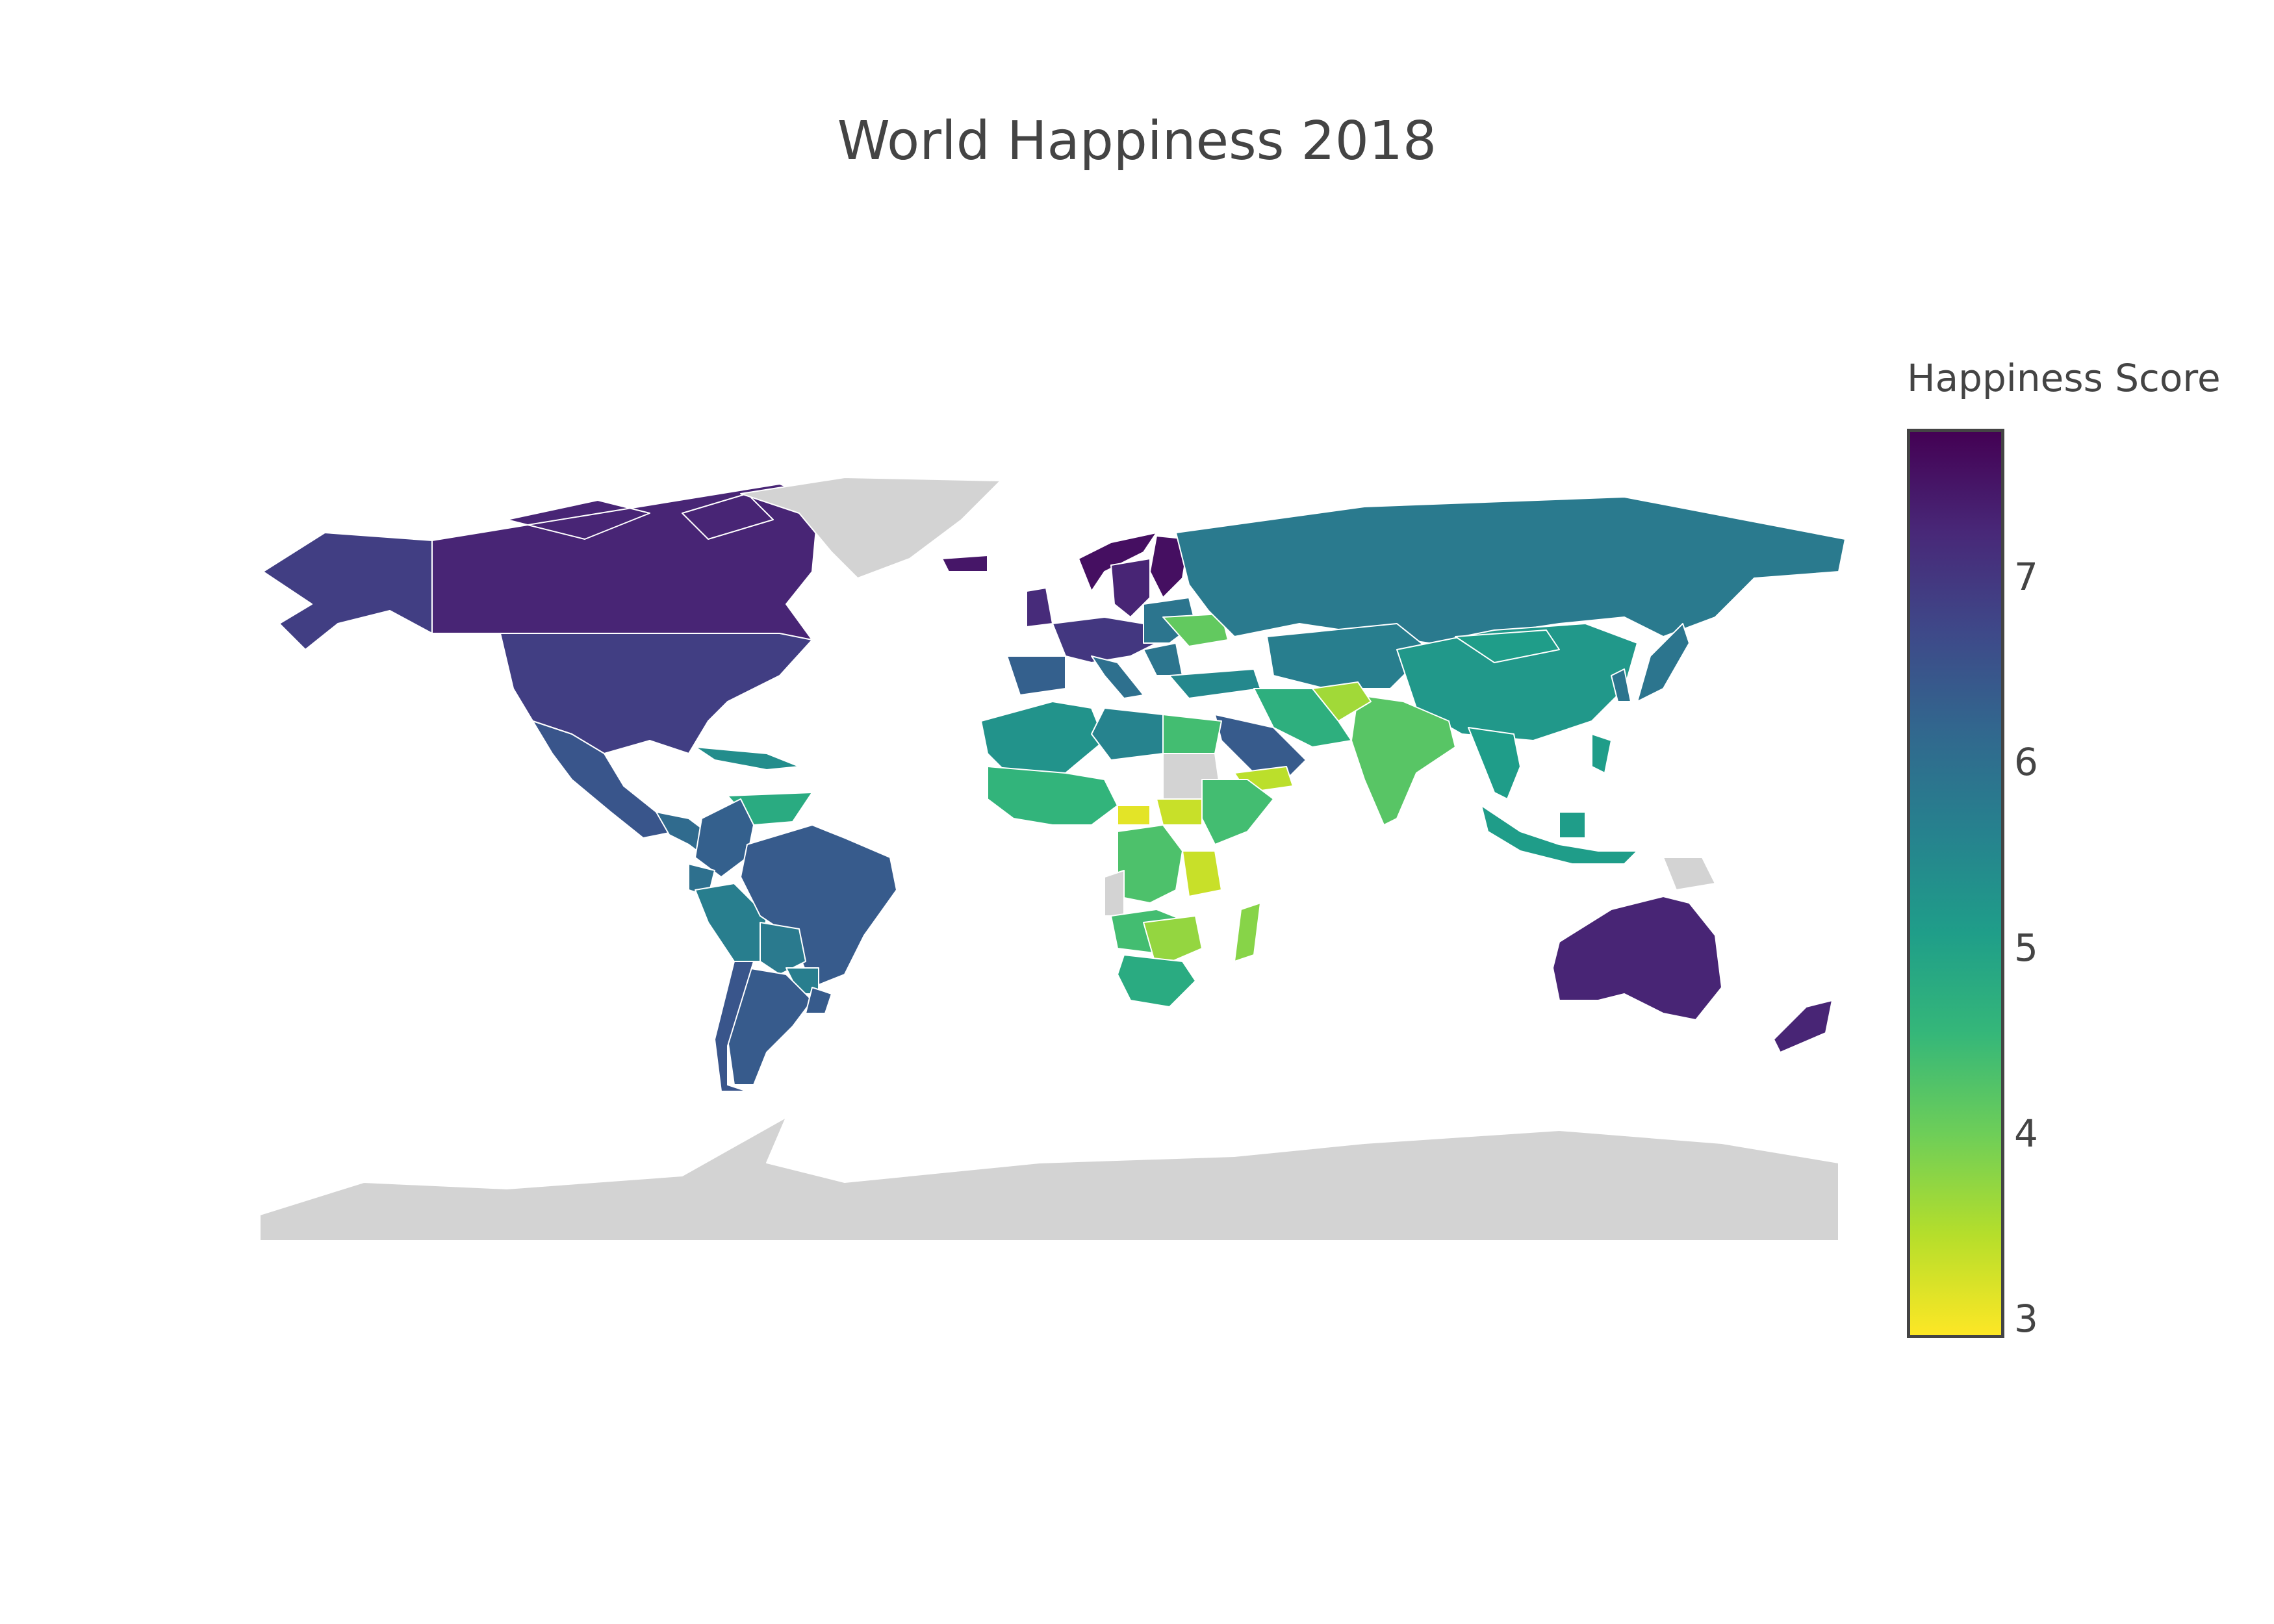 The width and height of the screenshot is (2274, 1624). I want to click on region-uruguay, so click(818, 1000).